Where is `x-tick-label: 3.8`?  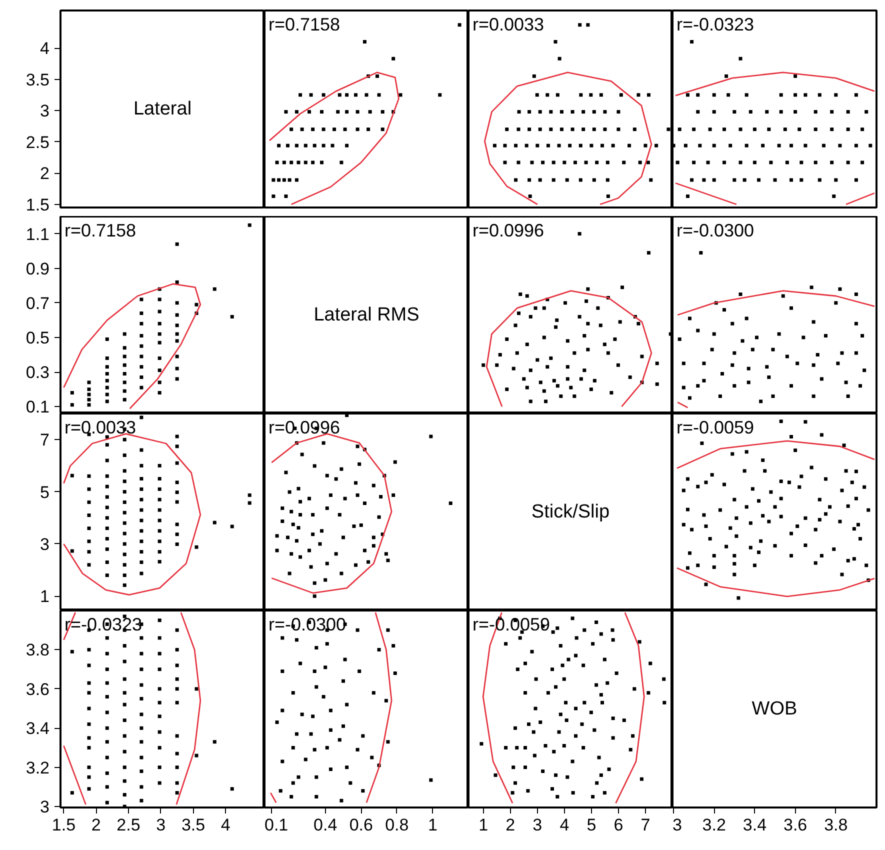
x-tick-label: 3.8 is located at coordinates (836, 825).